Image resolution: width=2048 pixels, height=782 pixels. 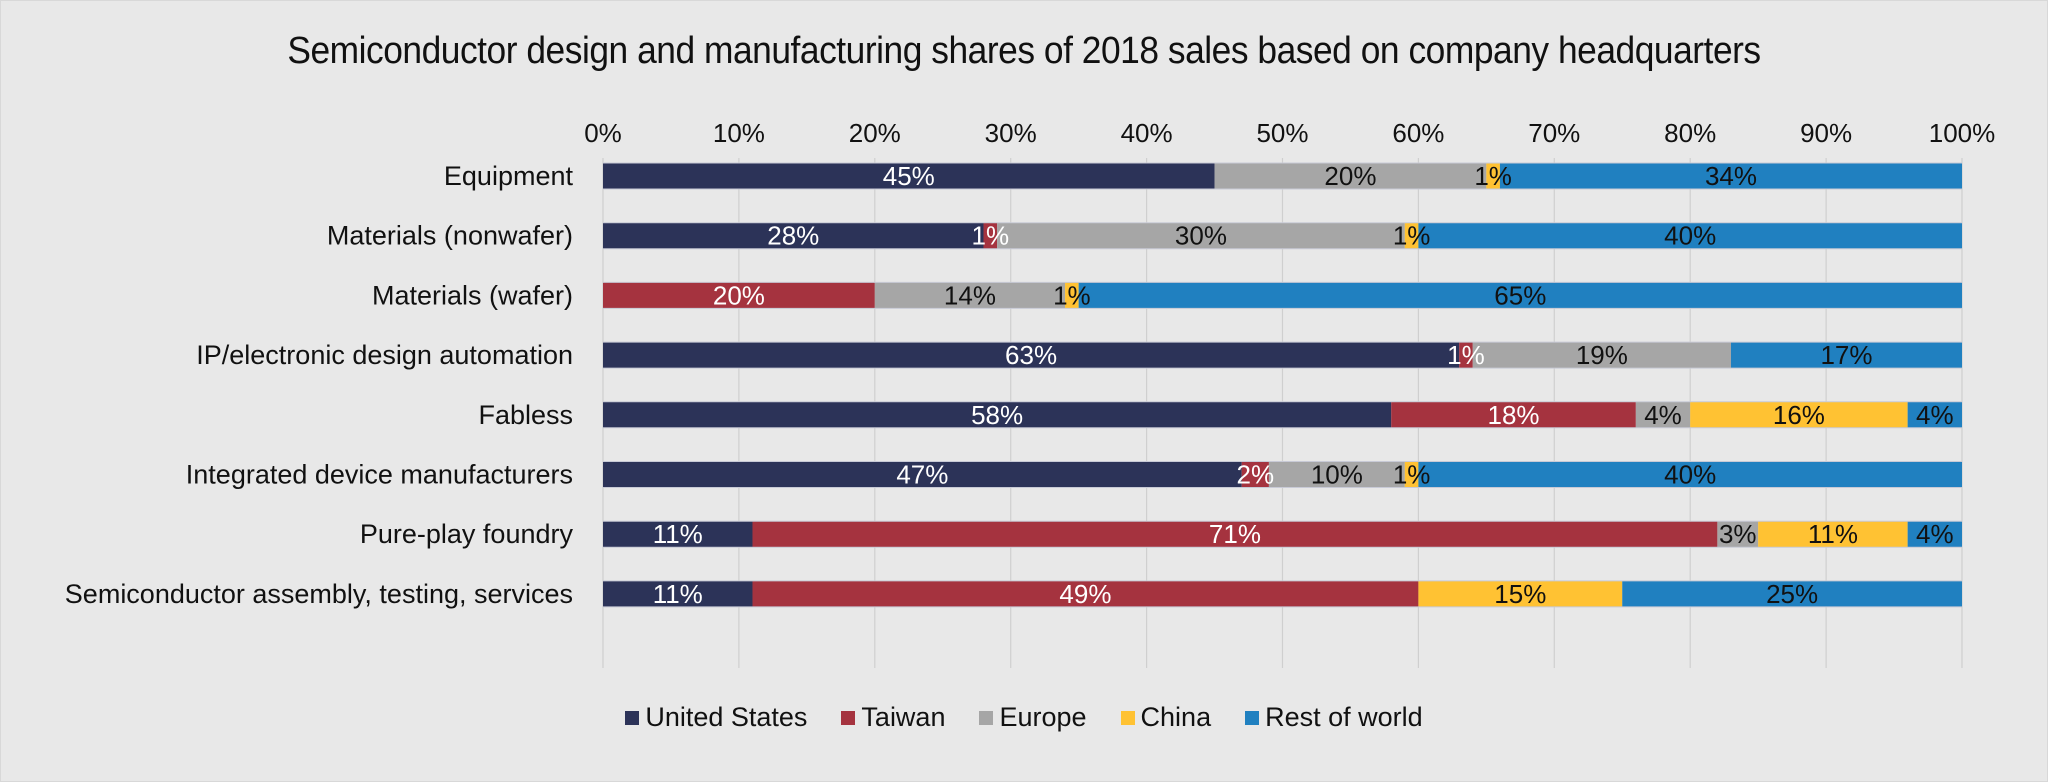 What do you see at coordinates (1690, 133) in the screenshot?
I see `x-tick-label: 80%` at bounding box center [1690, 133].